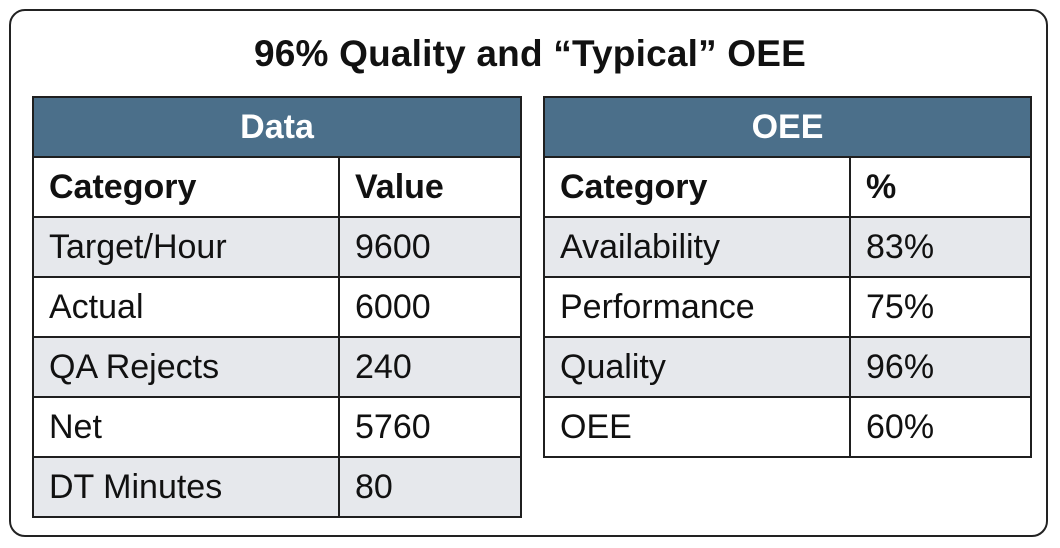 The image size is (1060, 548). I want to click on table-cell: Performance, so click(697, 307).